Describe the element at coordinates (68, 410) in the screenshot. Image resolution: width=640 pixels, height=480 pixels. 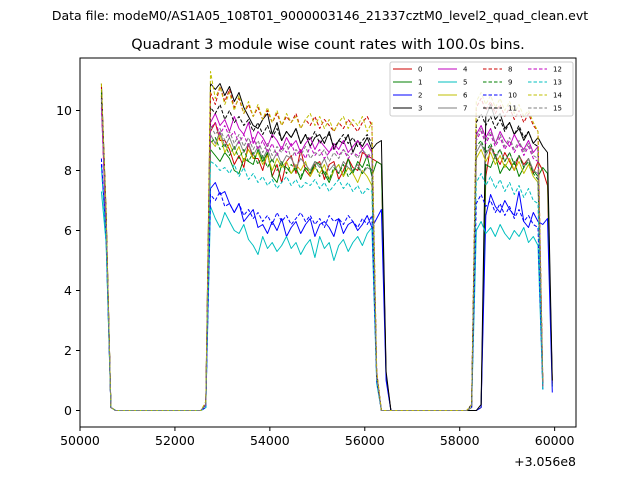
I see `y-tick-label: 0` at that location.